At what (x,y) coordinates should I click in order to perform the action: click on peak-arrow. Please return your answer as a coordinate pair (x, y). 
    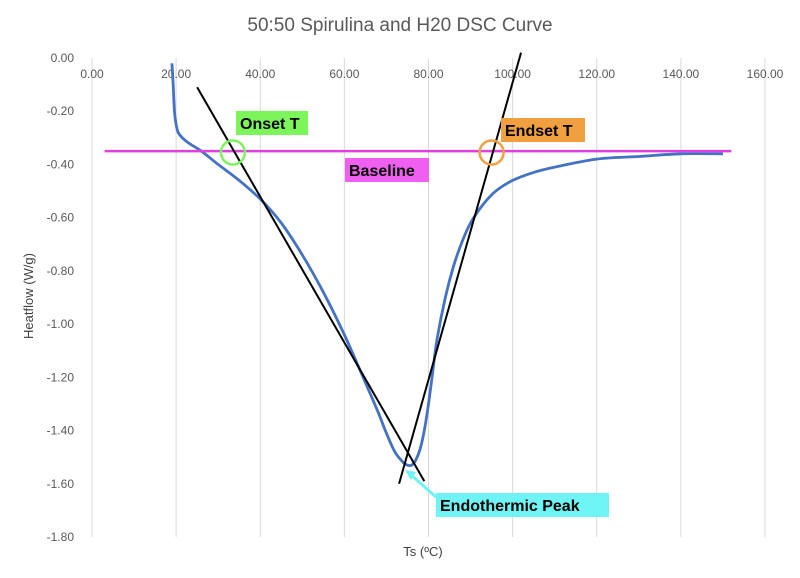
    Looking at the image, I should click on (423, 485).